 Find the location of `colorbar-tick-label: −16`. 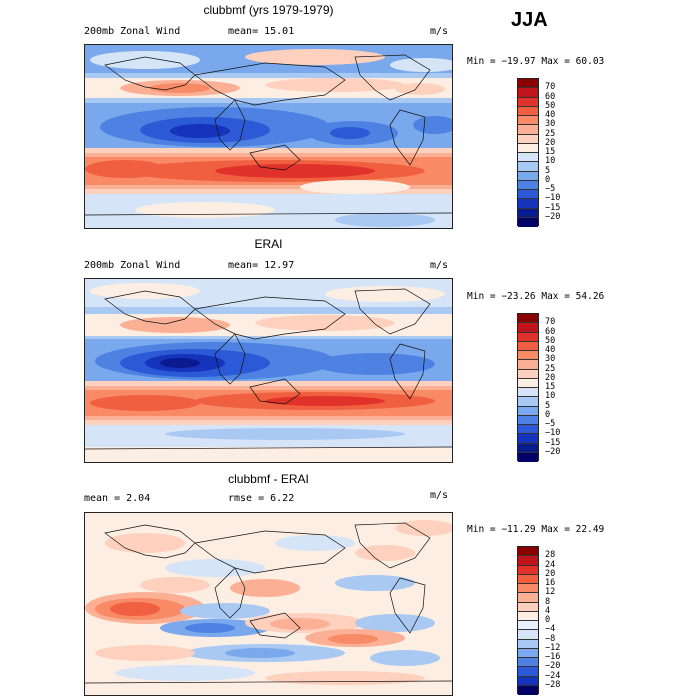

colorbar-tick-label: −16 is located at coordinates (553, 657).